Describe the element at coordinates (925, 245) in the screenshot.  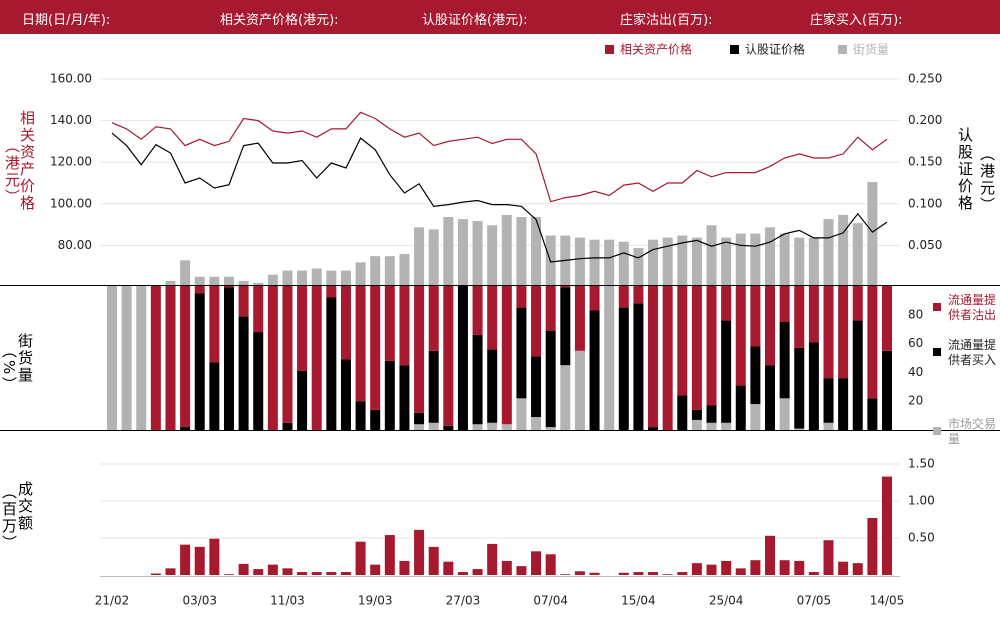
I see `y2-tick-label: 0.050` at that location.